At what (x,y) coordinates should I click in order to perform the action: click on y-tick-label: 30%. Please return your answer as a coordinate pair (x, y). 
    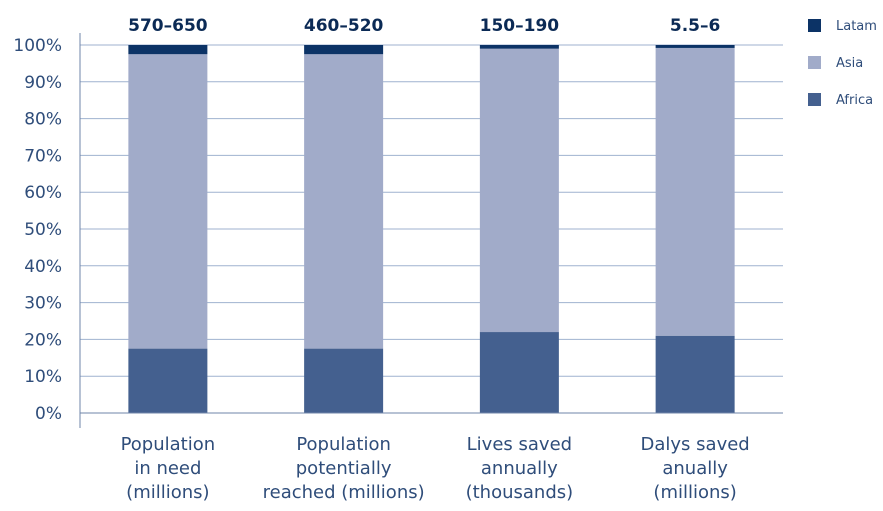
    Looking at the image, I should click on (43, 304).